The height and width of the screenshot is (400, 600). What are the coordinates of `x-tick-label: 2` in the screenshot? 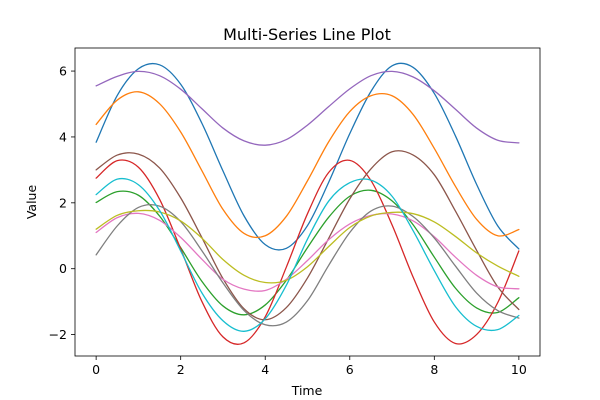 It's located at (181, 369).